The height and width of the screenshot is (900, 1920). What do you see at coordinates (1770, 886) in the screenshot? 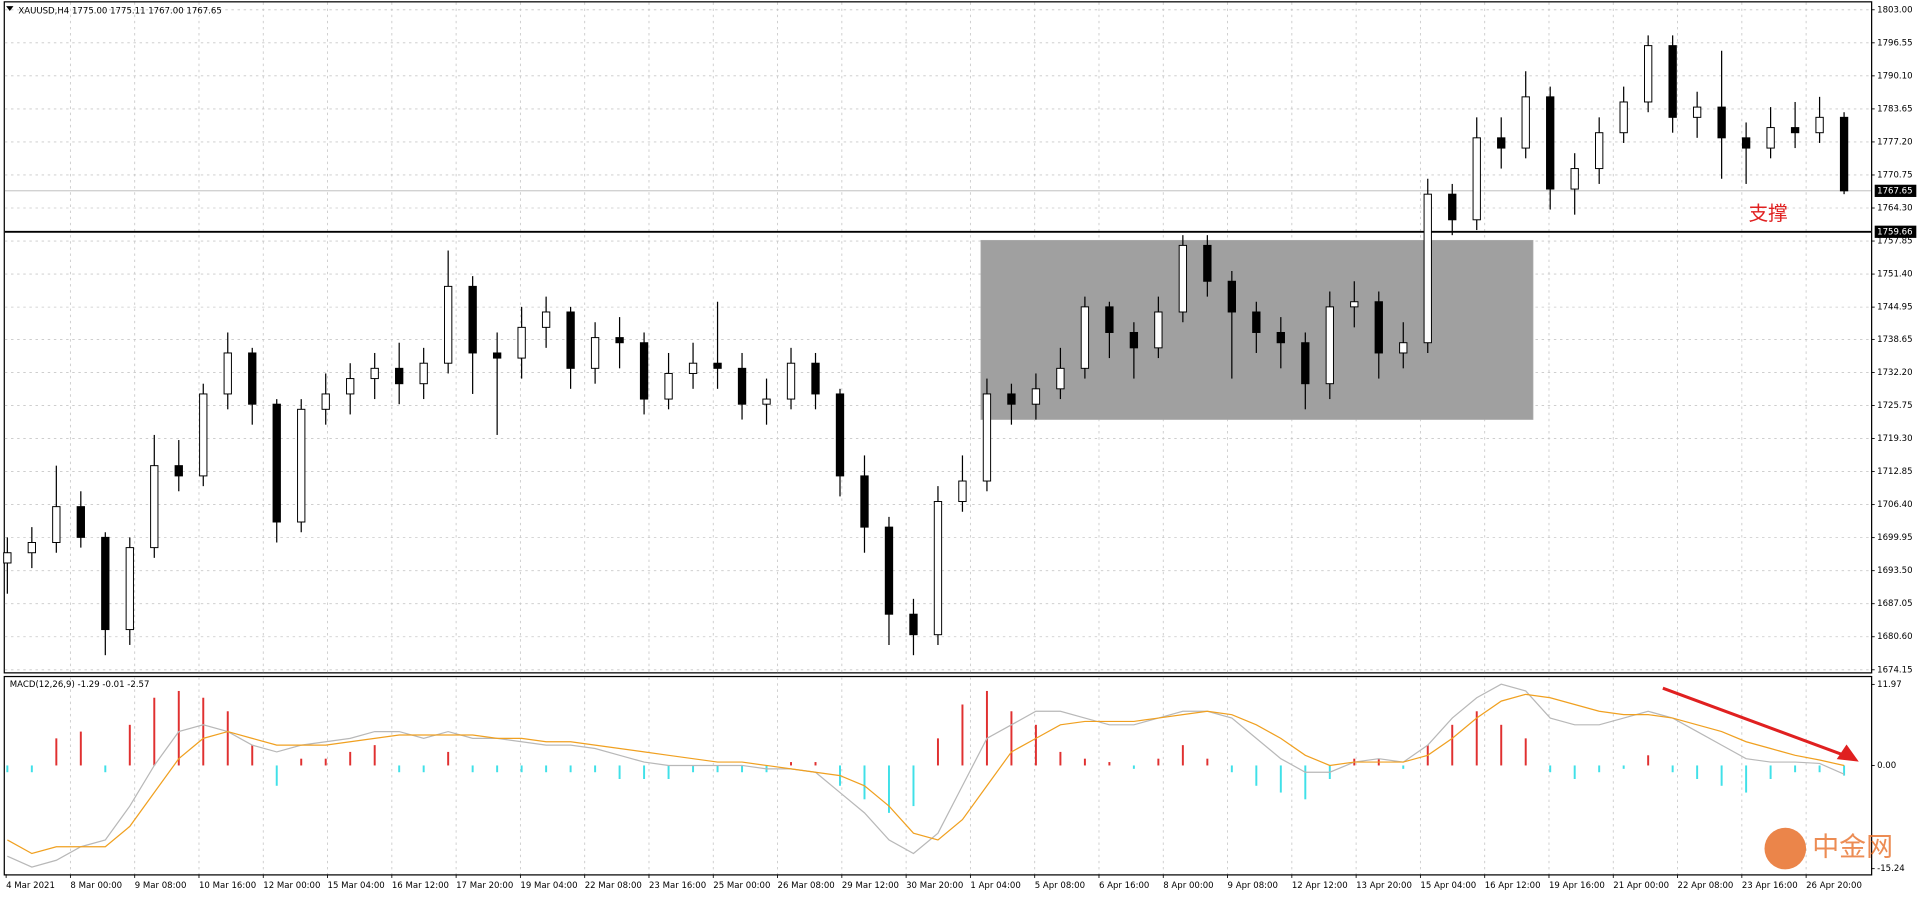
I see `x-tick-label: 23 Apr 16:00` at bounding box center [1770, 886].